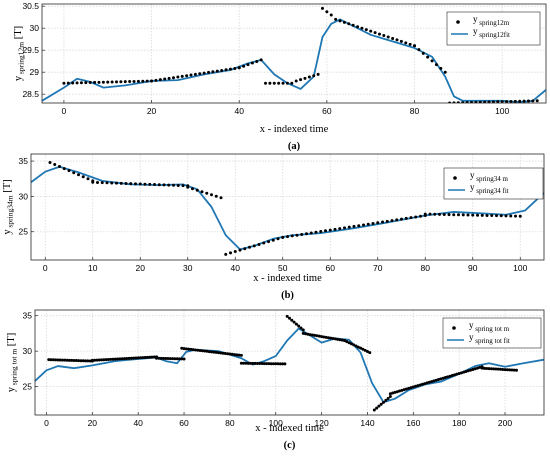 The image size is (550, 456). Describe the element at coordinates (24, 161) in the screenshot. I see `y-tick-label: 35` at that location.